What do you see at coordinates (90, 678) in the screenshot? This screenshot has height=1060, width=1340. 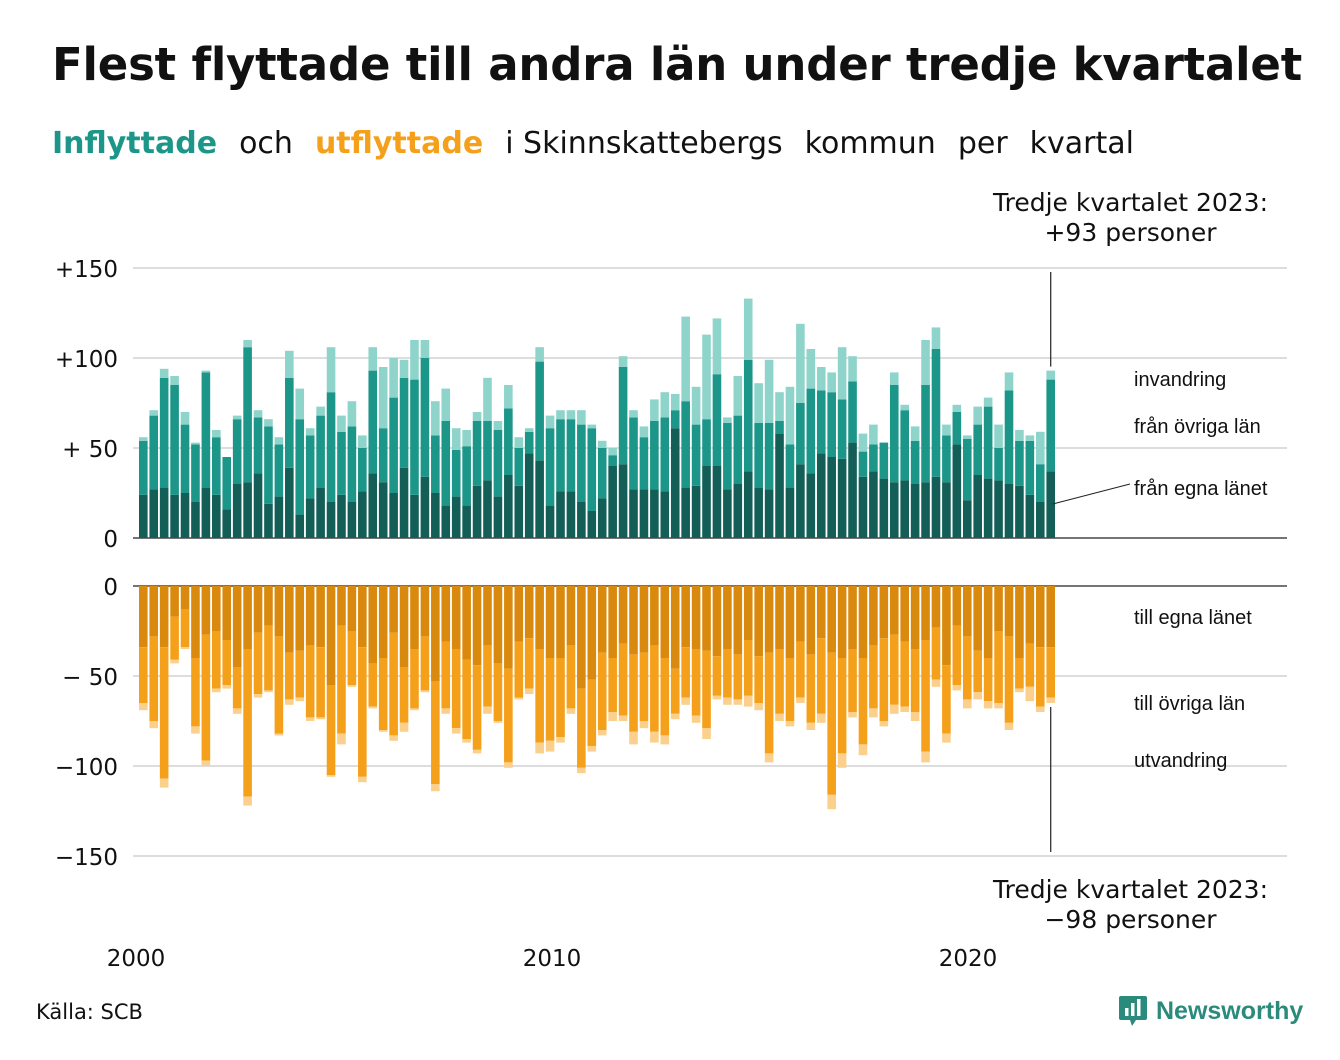 I see `y-tick-label-outflow: − 50` at bounding box center [90, 678].